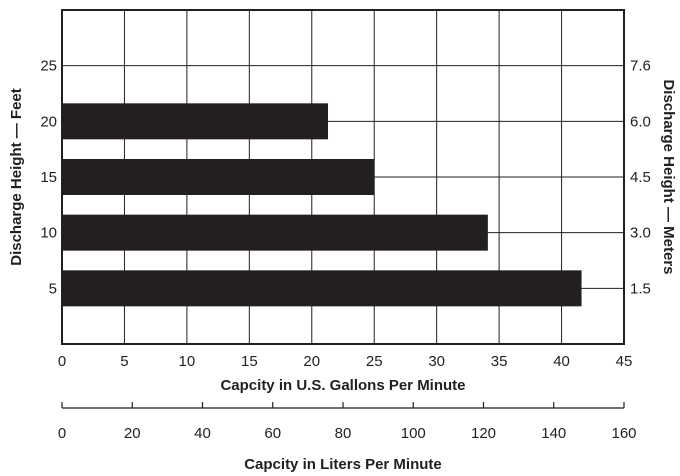 The image size is (680, 476). I want to click on bar-20-ft, so click(195, 121).